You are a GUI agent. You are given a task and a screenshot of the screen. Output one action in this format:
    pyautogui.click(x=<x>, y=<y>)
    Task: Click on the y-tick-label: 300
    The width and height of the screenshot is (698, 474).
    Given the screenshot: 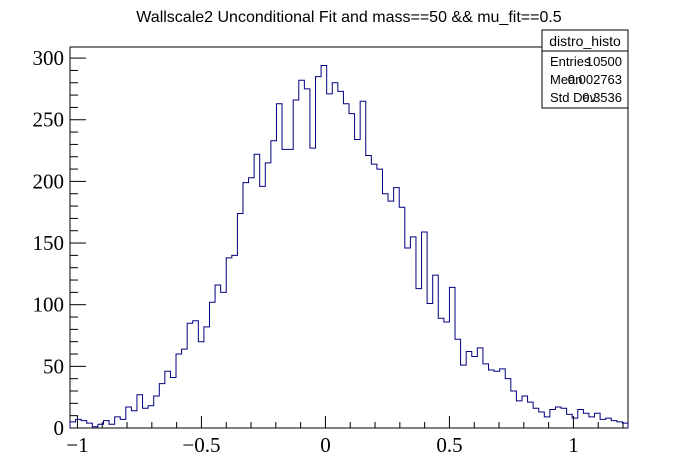 What is the action you would take?
    pyautogui.click(x=49, y=58)
    